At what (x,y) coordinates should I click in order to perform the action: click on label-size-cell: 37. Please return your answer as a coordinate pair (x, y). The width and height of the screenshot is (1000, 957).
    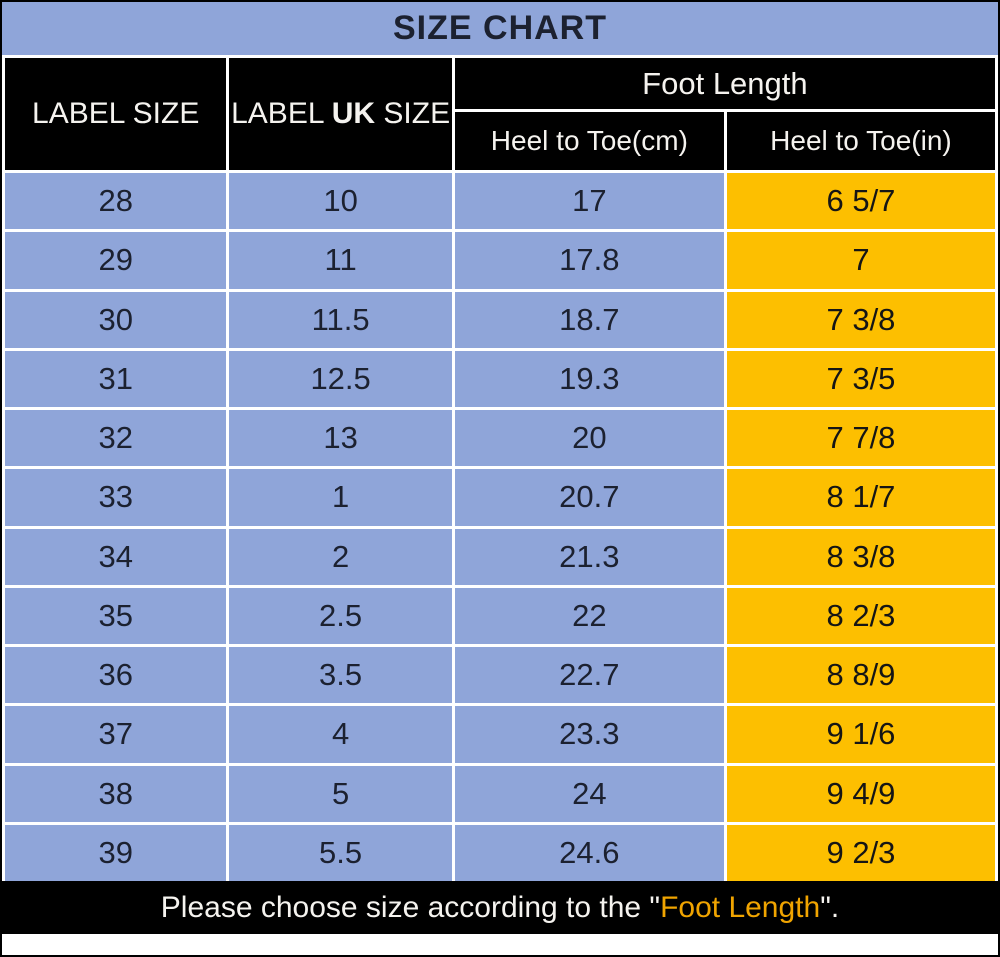
    Looking at the image, I should click on (115, 734).